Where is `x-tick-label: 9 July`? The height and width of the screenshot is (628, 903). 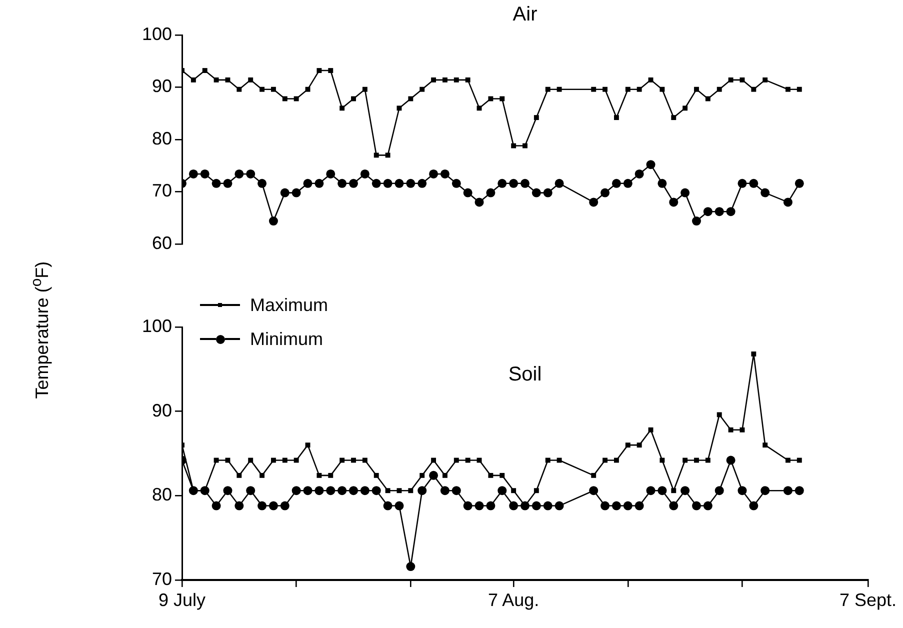 x-tick-label: 9 July is located at coordinates (182, 600).